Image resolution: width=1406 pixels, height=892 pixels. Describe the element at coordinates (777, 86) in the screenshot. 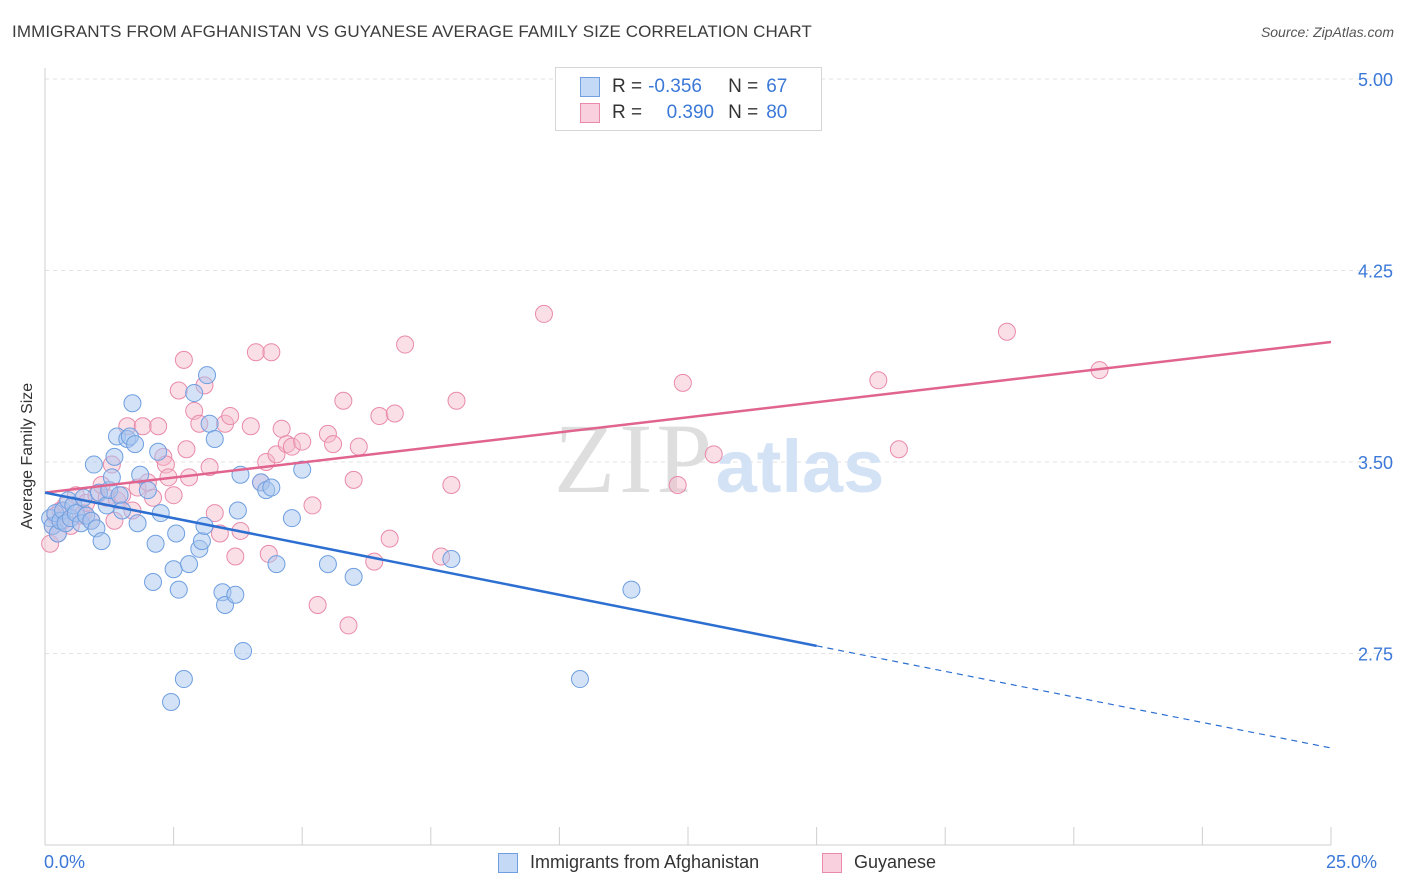

I see `legend-n-value: 67` at that location.